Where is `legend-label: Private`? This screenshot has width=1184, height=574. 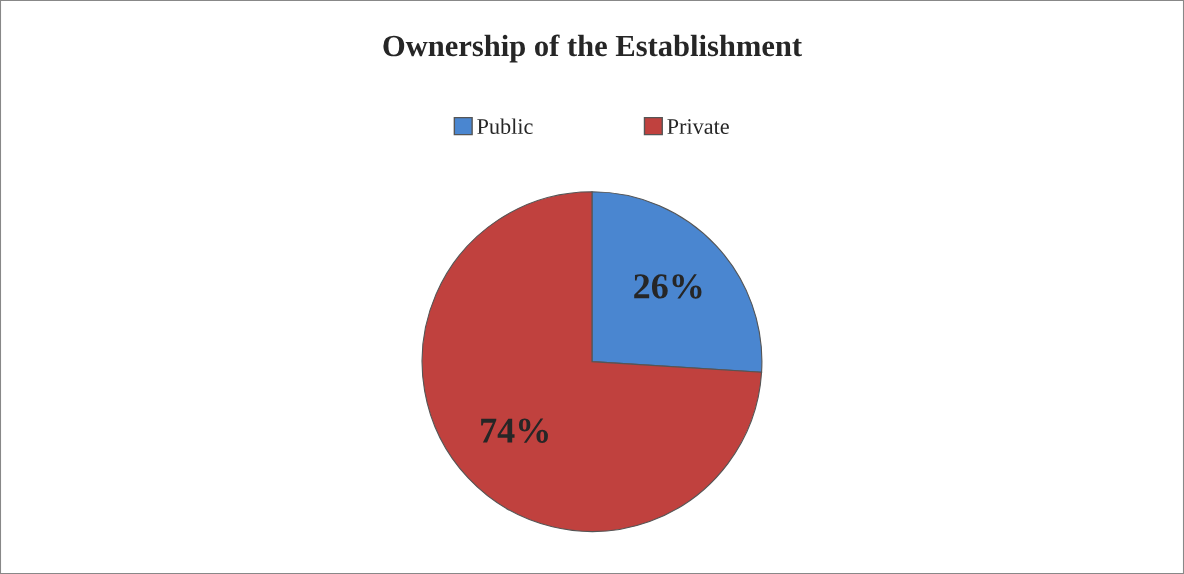
legend-label: Private is located at coordinates (698, 127).